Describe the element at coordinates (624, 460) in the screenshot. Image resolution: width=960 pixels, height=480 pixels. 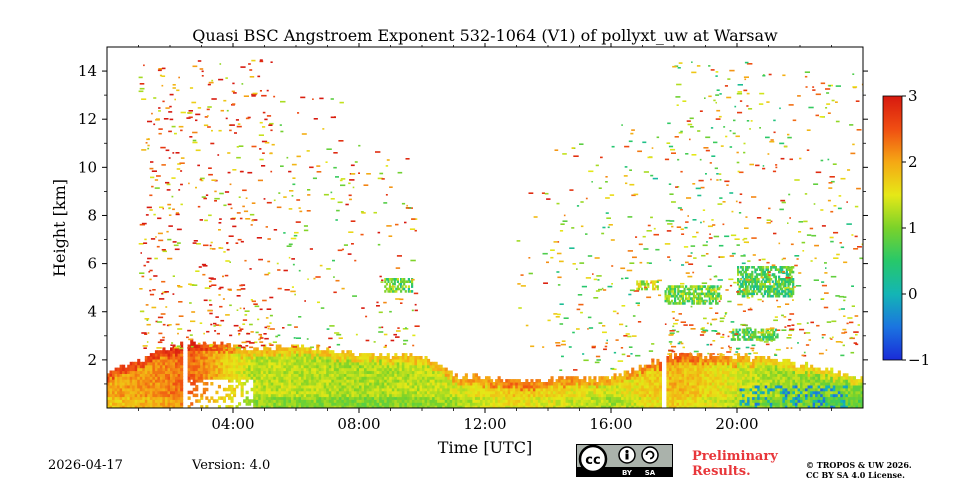
I see `cc-license-badge: cc BY SA` at that location.